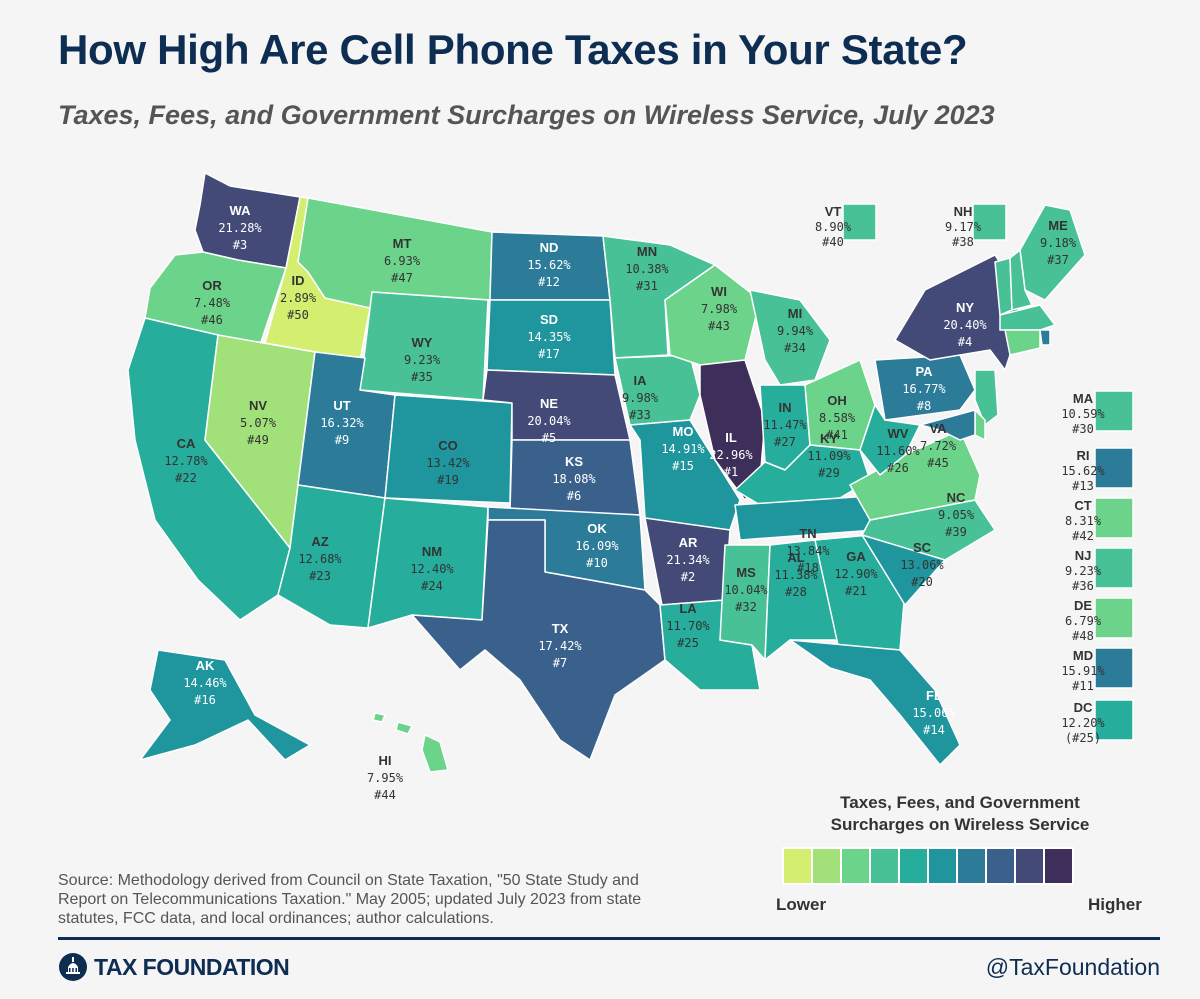 This screenshot has height=999, width=1200. I want to click on inset-box-md, so click(1114, 668).